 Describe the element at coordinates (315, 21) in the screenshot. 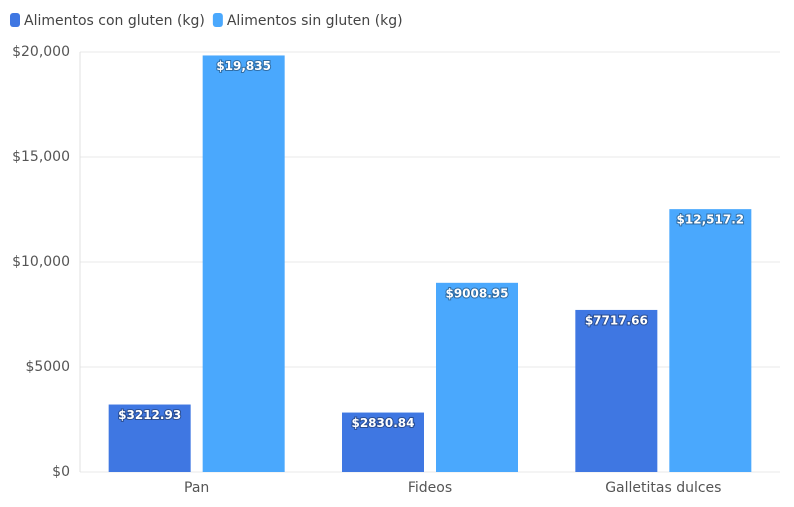

I see `legend-label: Alimentos sin gluten (kg)` at that location.